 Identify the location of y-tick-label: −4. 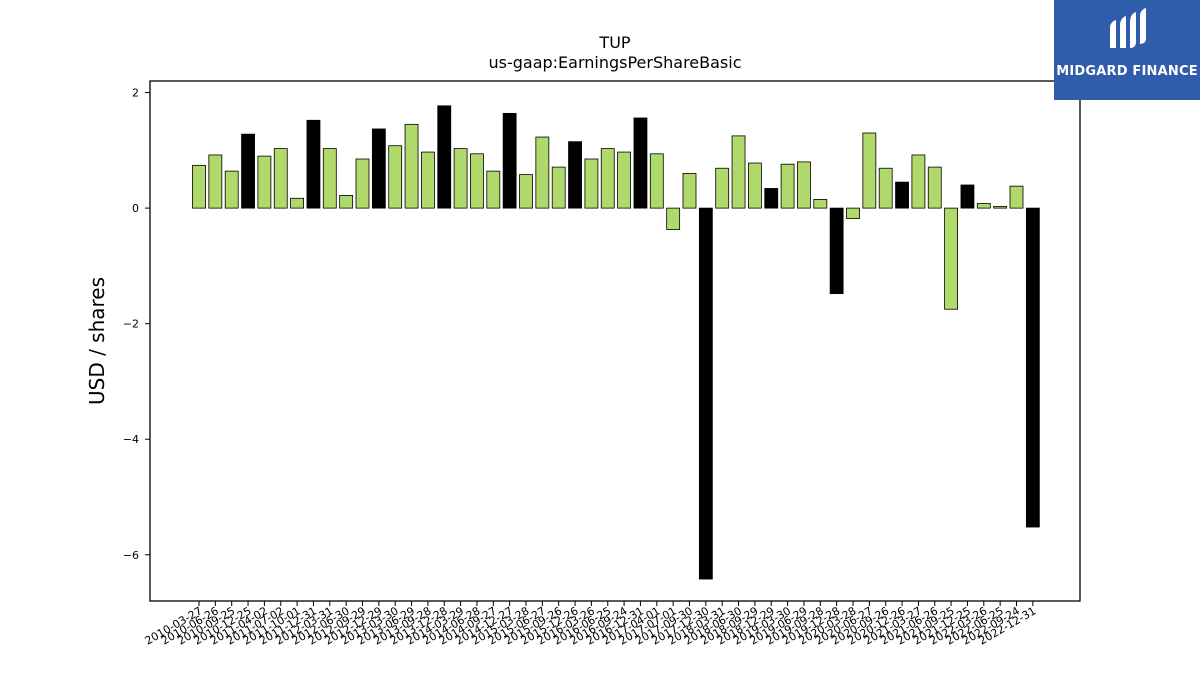
(131, 439).